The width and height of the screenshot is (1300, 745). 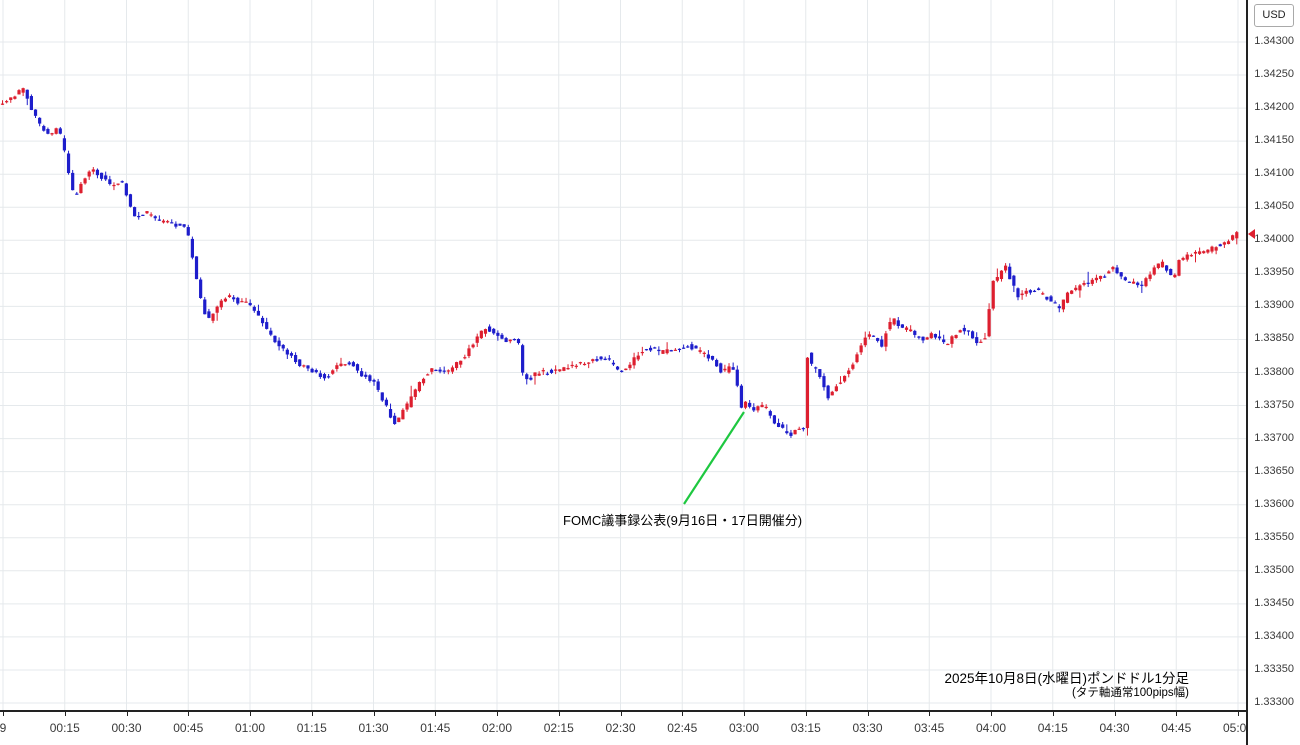 I want to click on price-tick-label: 1.33350, so click(x=1274, y=668).